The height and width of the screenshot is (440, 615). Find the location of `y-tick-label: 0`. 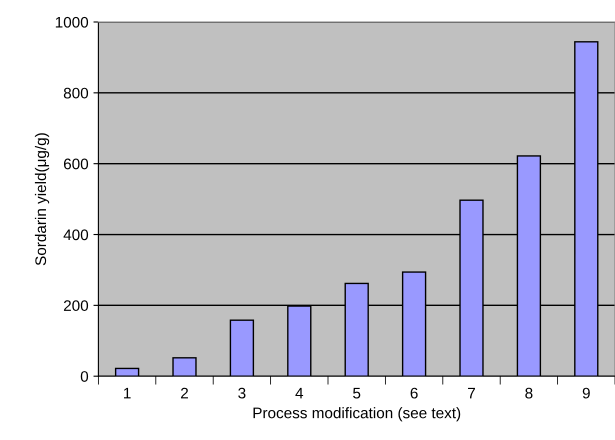

y-tick-label: 0 is located at coordinates (84, 376).